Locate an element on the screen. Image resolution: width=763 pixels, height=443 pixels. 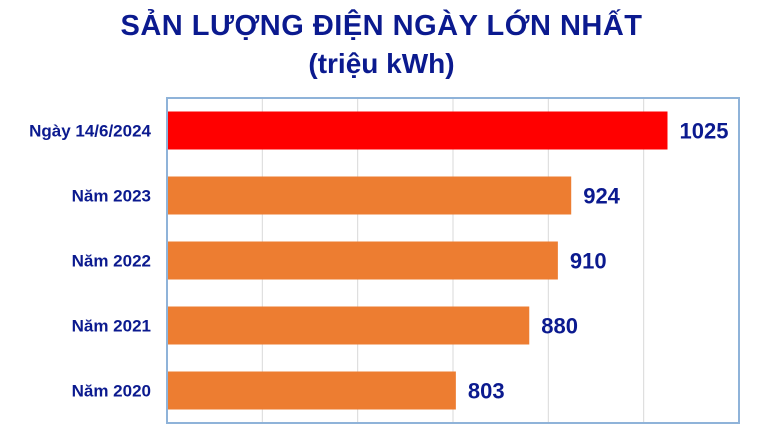
value-label: 924 is located at coordinates (601, 196).